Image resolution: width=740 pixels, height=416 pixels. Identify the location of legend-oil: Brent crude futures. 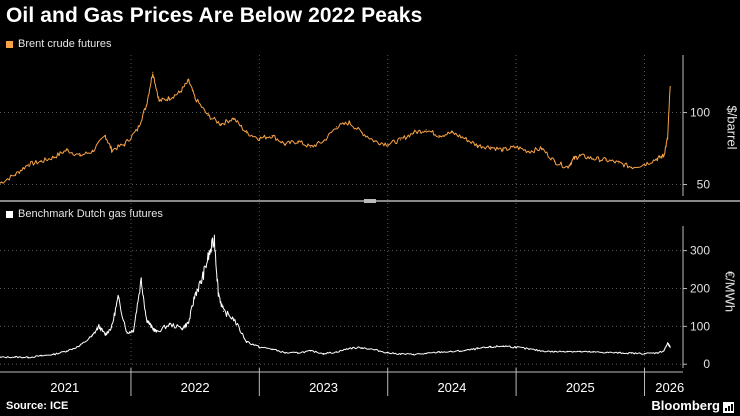
(59, 44).